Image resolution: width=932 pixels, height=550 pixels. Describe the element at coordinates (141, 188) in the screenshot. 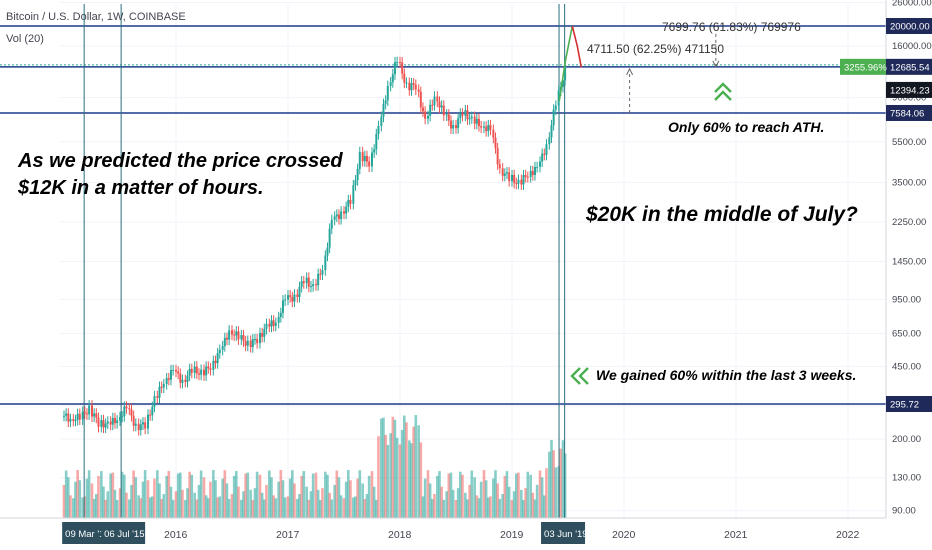

I see `prediction-note-line2: $12K in a matter of hours.` at that location.